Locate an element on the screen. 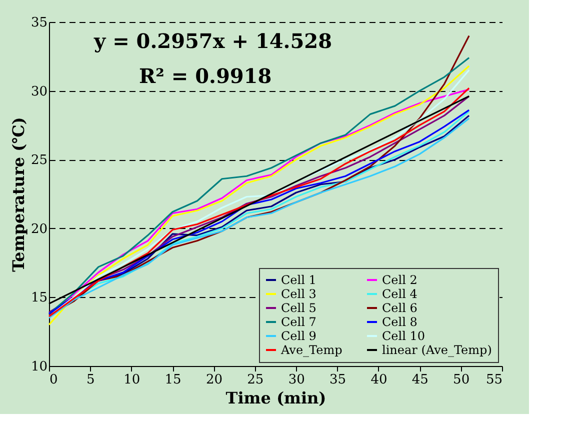  x-tick-label: 30 is located at coordinates (296, 380).